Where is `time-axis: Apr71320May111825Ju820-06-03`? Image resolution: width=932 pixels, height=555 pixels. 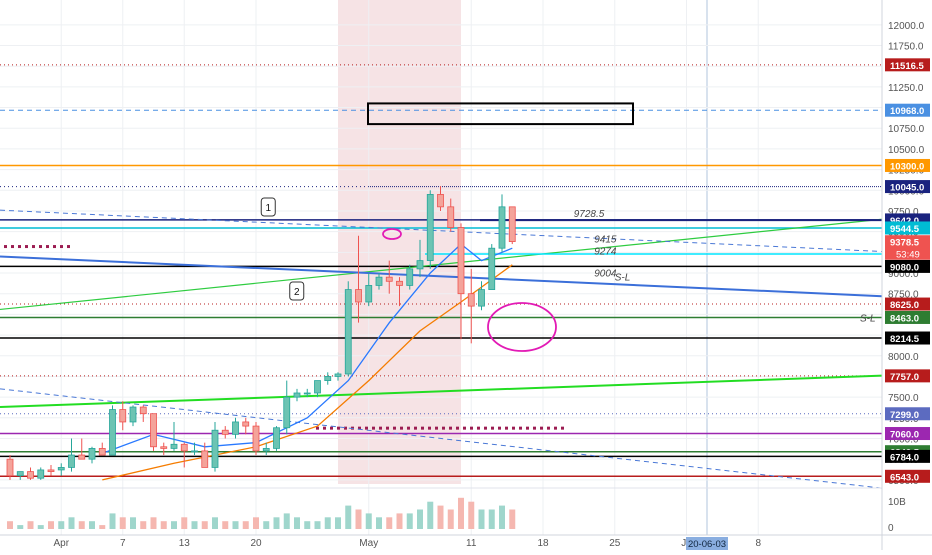
time-axis: Apr71320May111825Ju820-06-03 is located at coordinates (466, 542).